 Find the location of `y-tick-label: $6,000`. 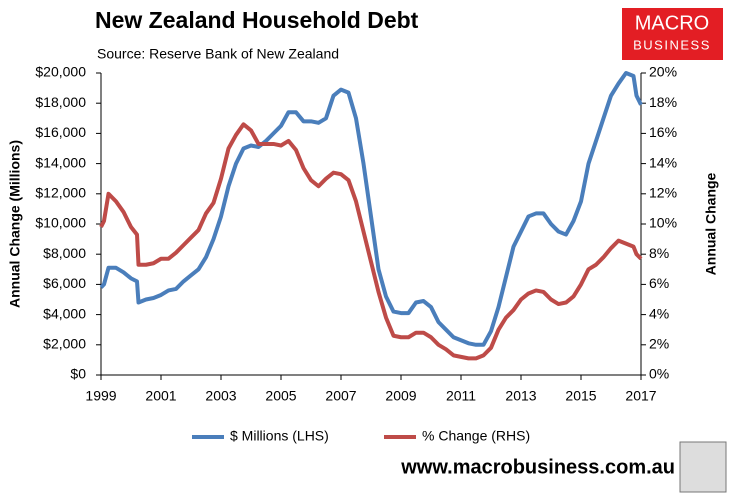

y-tick-label: $6,000 is located at coordinates (64, 283).